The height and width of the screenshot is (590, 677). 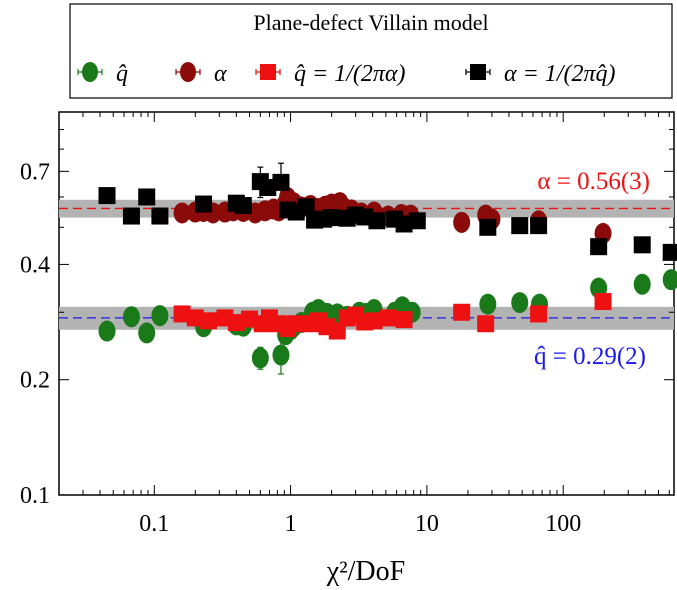 I want to click on y-tick-label: 0.4, so click(x=35, y=265).